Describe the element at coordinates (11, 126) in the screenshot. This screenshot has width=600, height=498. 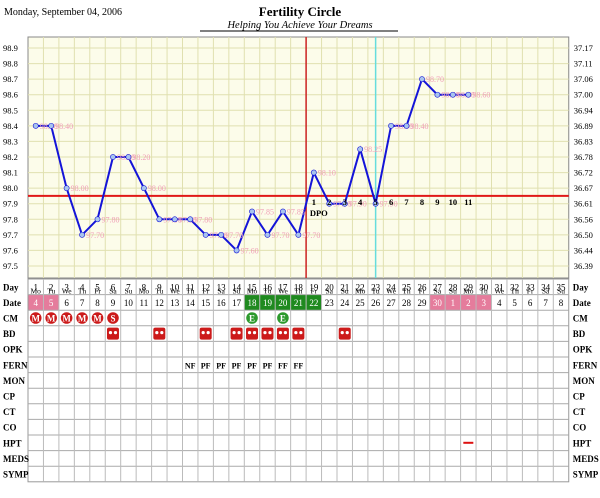
I see `y-left-tick-label: 98.4` at that location.